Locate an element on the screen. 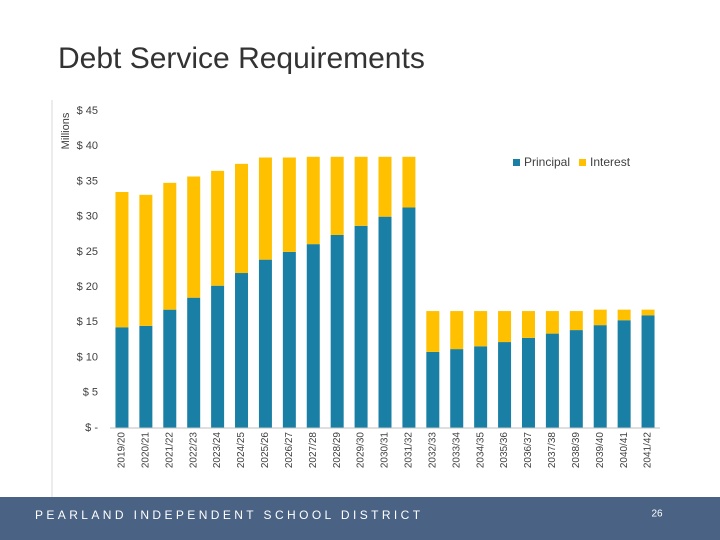 The image size is (720, 540). x-tick-label: 2019/20 is located at coordinates (122, 450).